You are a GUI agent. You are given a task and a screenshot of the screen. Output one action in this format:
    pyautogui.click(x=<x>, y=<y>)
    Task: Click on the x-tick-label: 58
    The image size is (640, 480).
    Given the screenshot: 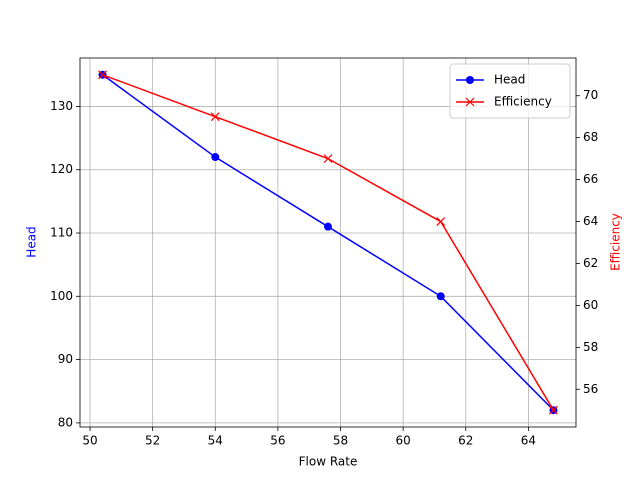 What is the action you would take?
    pyautogui.click(x=340, y=441)
    